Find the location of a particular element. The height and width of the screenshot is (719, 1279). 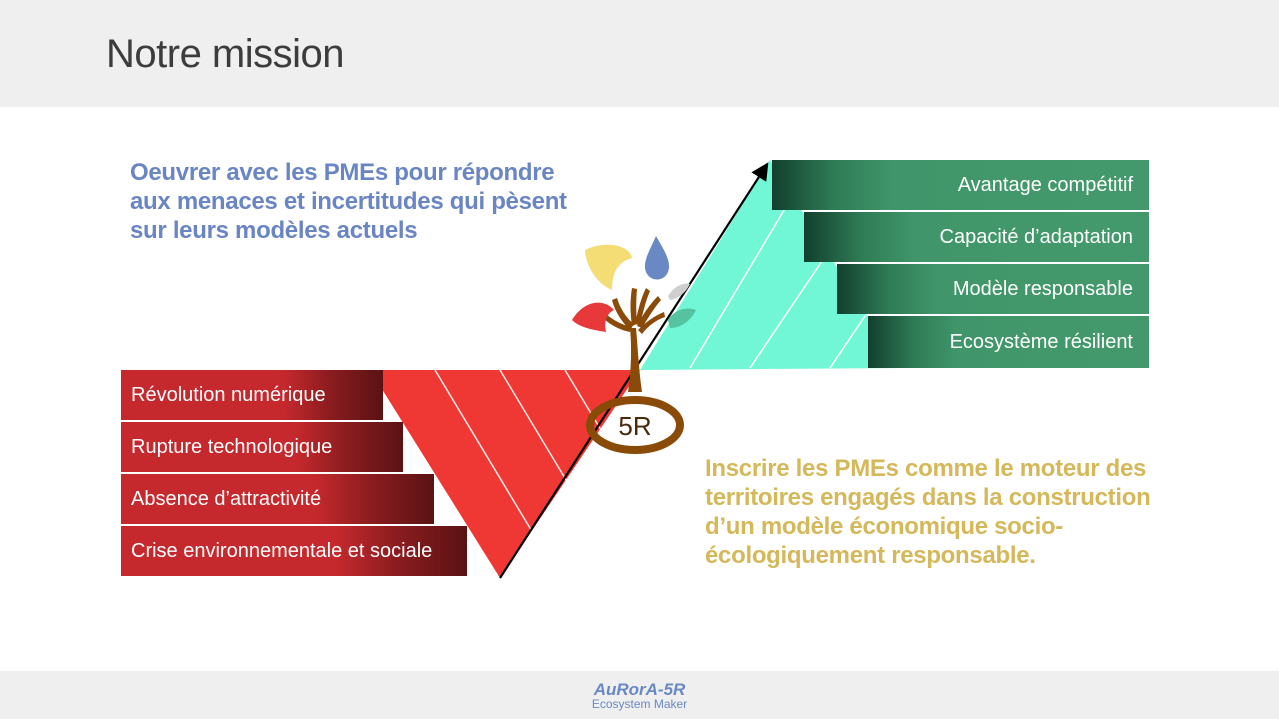

threat-row: Rupture technologique is located at coordinates (262, 447).